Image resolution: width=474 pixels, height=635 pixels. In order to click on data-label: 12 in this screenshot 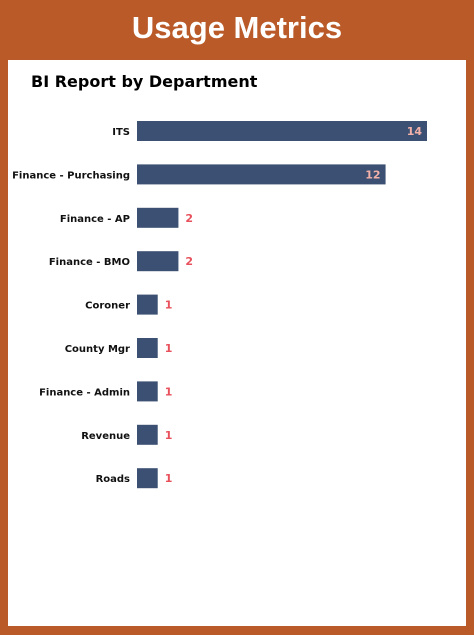, I will do `click(372, 174)`.